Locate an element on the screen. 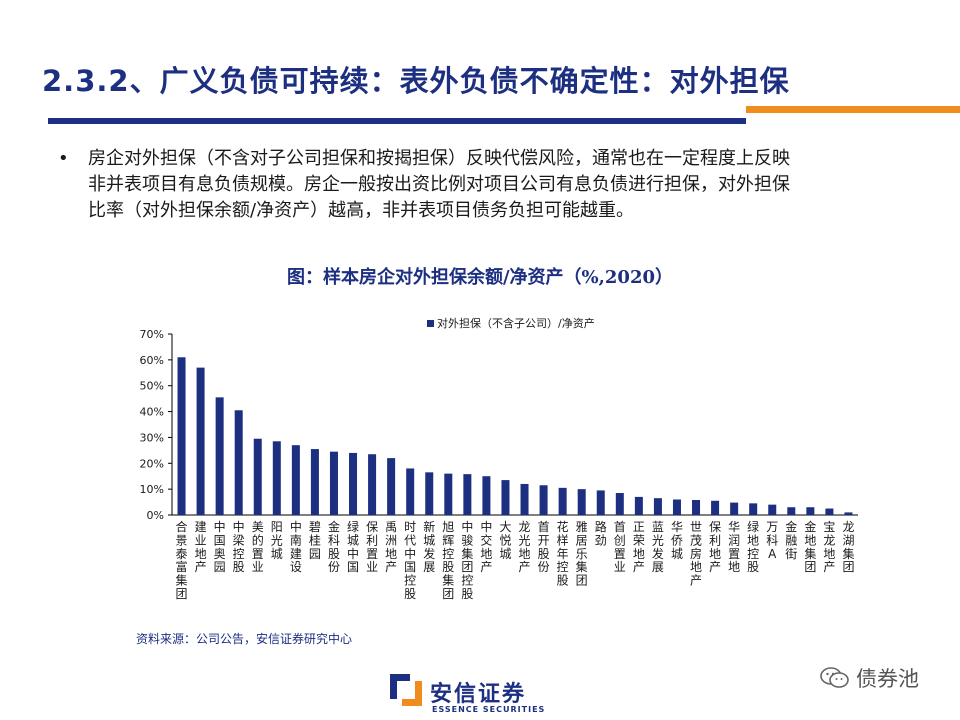  x-tick-label: 碧桂园 is located at coordinates (315, 540).